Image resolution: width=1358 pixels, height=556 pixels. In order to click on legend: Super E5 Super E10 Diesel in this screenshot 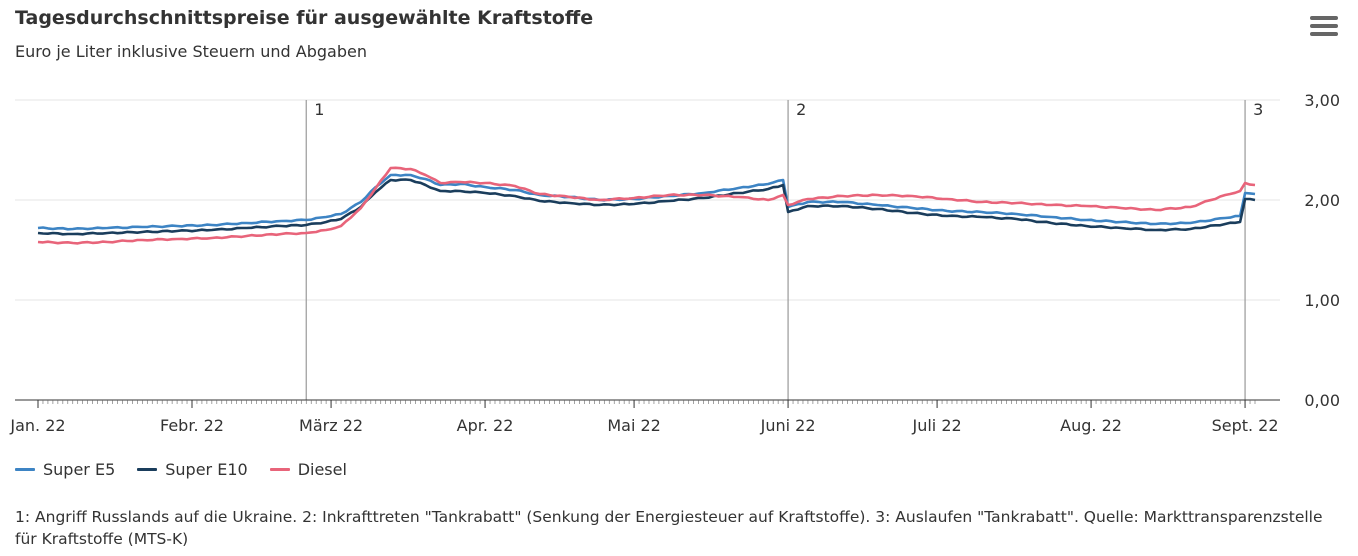, I will do `click(181, 469)`.